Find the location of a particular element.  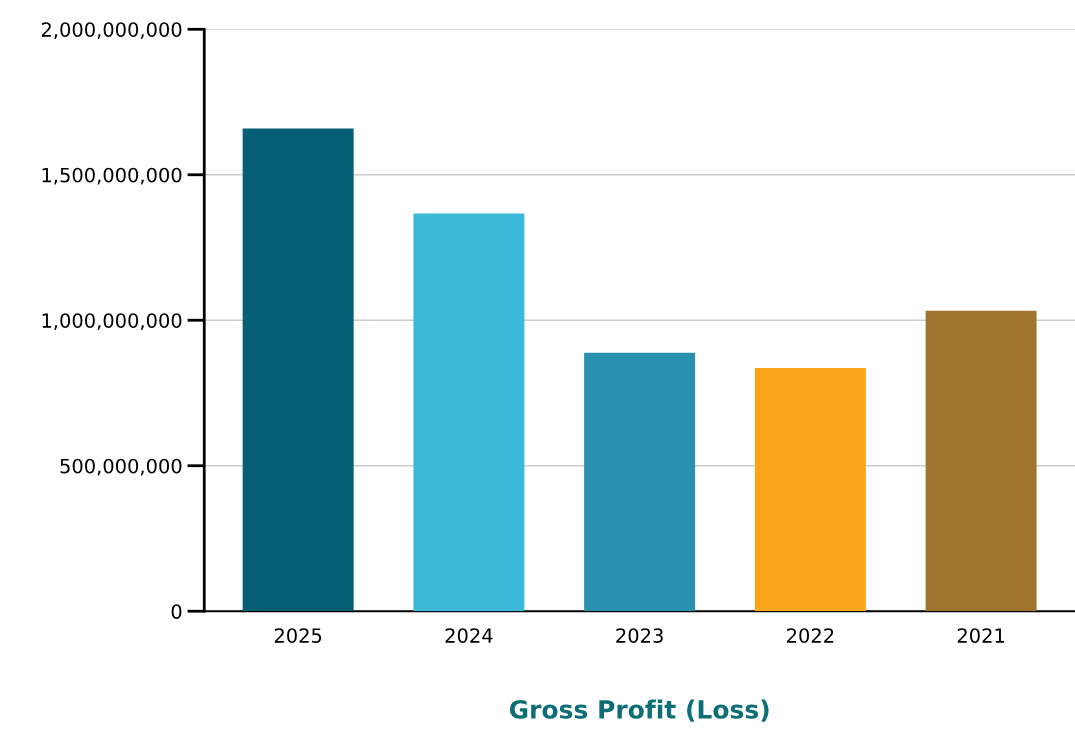

y-tick-label: 500,000,000 is located at coordinates (121, 467).